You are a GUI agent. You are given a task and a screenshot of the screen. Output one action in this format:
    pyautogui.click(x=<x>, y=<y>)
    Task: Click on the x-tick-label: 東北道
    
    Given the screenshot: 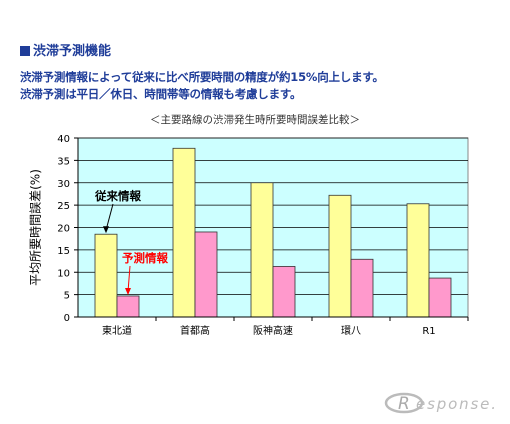 What is the action you would take?
    pyautogui.click(x=117, y=330)
    